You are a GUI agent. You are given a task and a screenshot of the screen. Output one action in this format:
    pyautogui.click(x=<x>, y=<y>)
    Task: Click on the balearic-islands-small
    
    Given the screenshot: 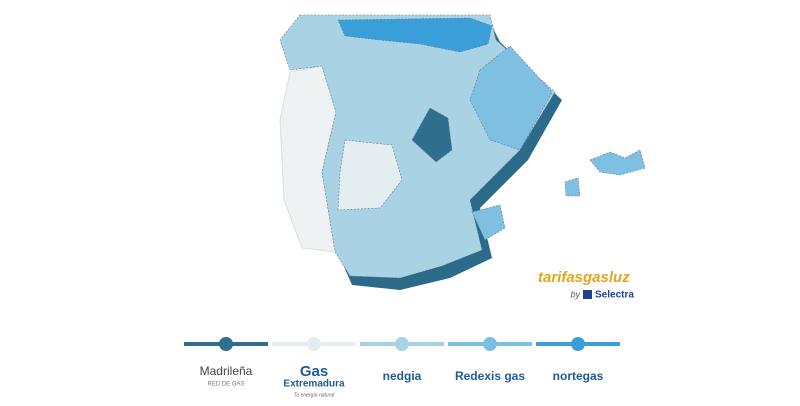 What is the action you would take?
    pyautogui.click(x=572, y=187)
    